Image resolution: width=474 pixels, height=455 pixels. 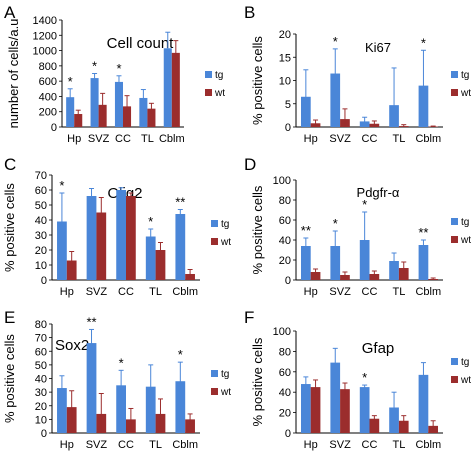 I want to click on y-tick-label: 200, so click(x=48, y=113).